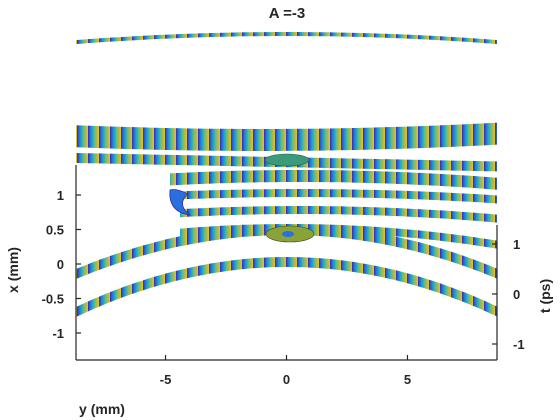  I want to click on x-axis-tick-label: 0, so click(60, 264).